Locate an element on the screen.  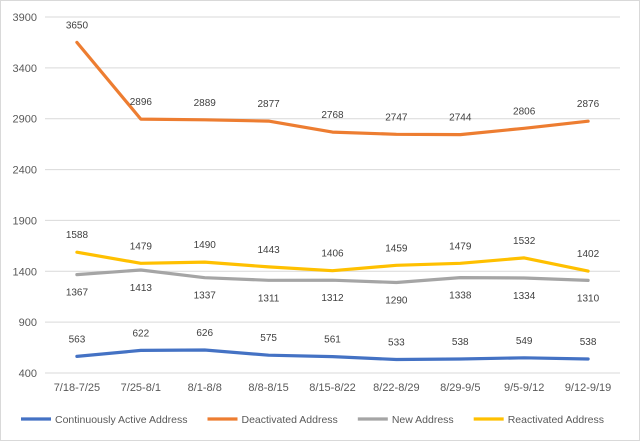
legend-entry: New Address is located at coordinates (423, 420).